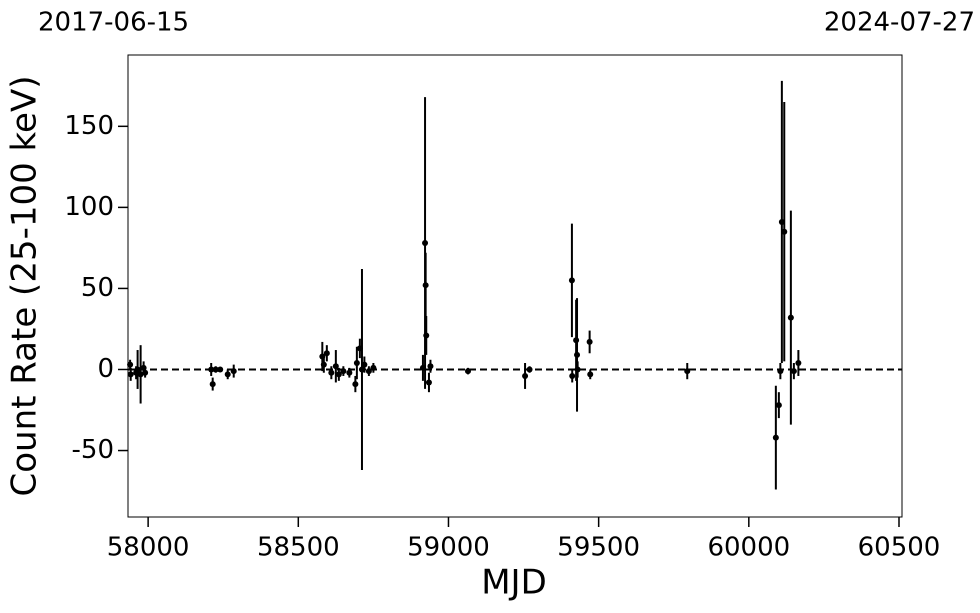  Describe the element at coordinates (598, 548) in the screenshot. I see `x-tick-label: 59500` at that location.